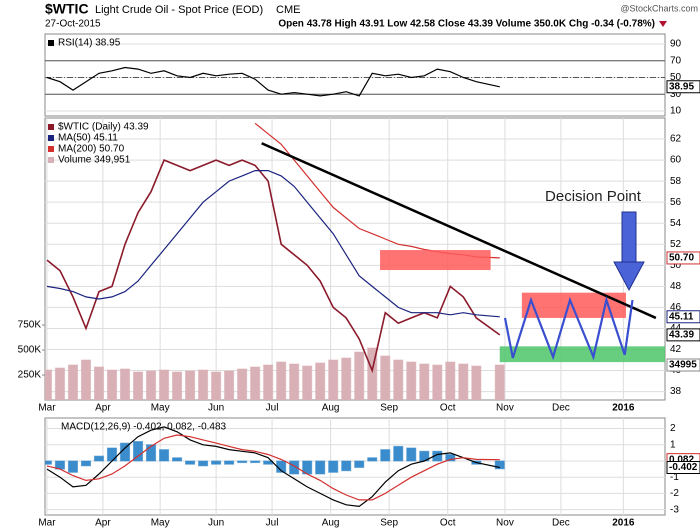  I want to click on y-tick-label: -1, so click(674, 477).